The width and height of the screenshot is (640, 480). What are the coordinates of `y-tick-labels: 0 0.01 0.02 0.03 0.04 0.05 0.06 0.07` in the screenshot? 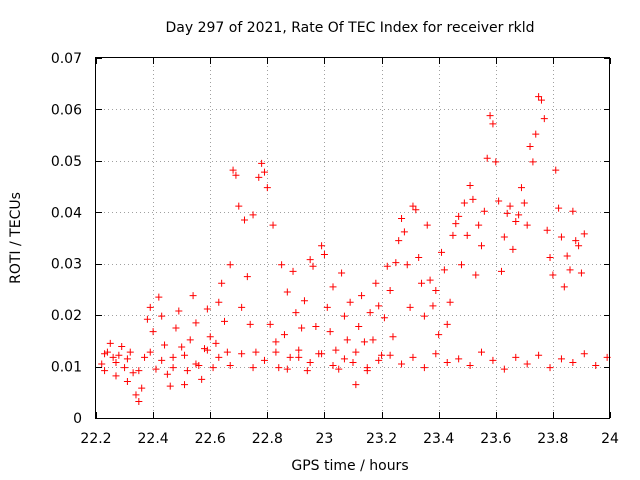 It's located at (66, 239).